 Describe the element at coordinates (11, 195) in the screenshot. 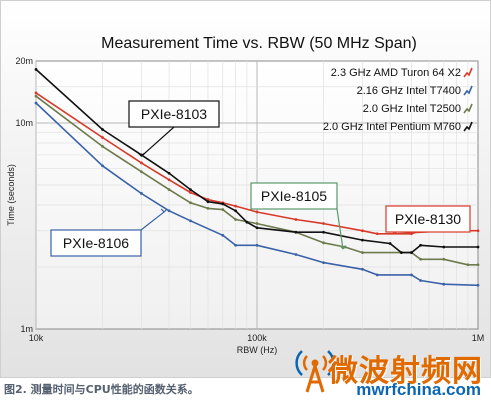

I see `y-axis-label: Time (seconds)` at that location.